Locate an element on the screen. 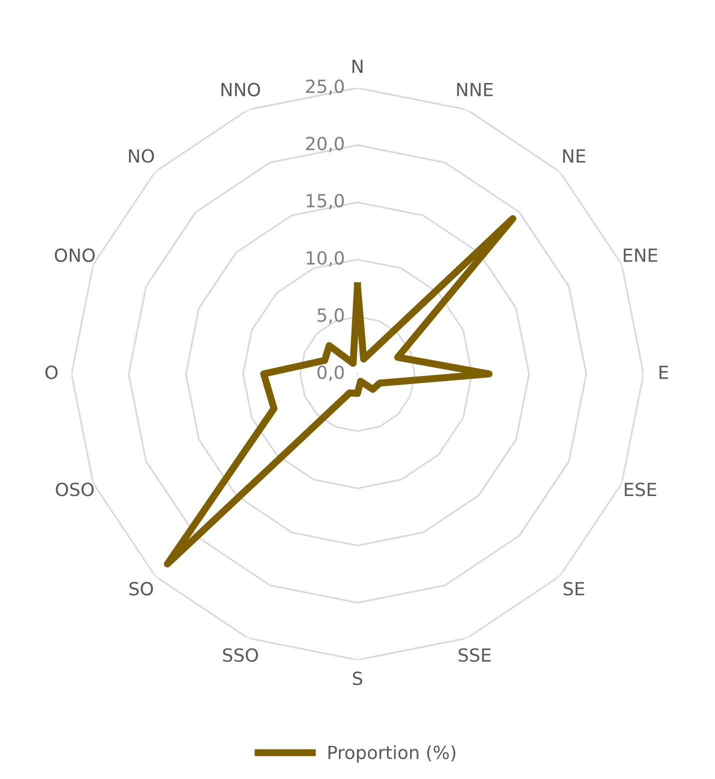  spoke-label: SO is located at coordinates (141, 589).